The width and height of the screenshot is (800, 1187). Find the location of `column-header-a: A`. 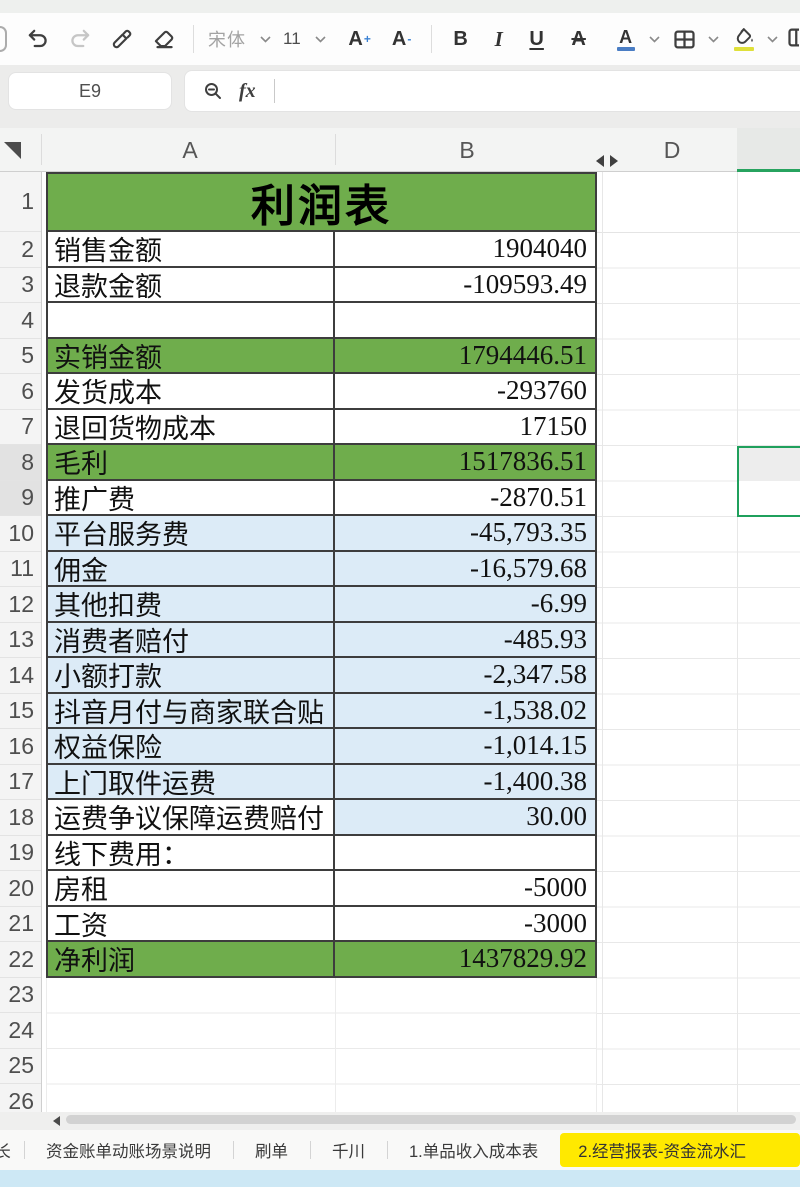

column-header-a: A is located at coordinates (190, 150).